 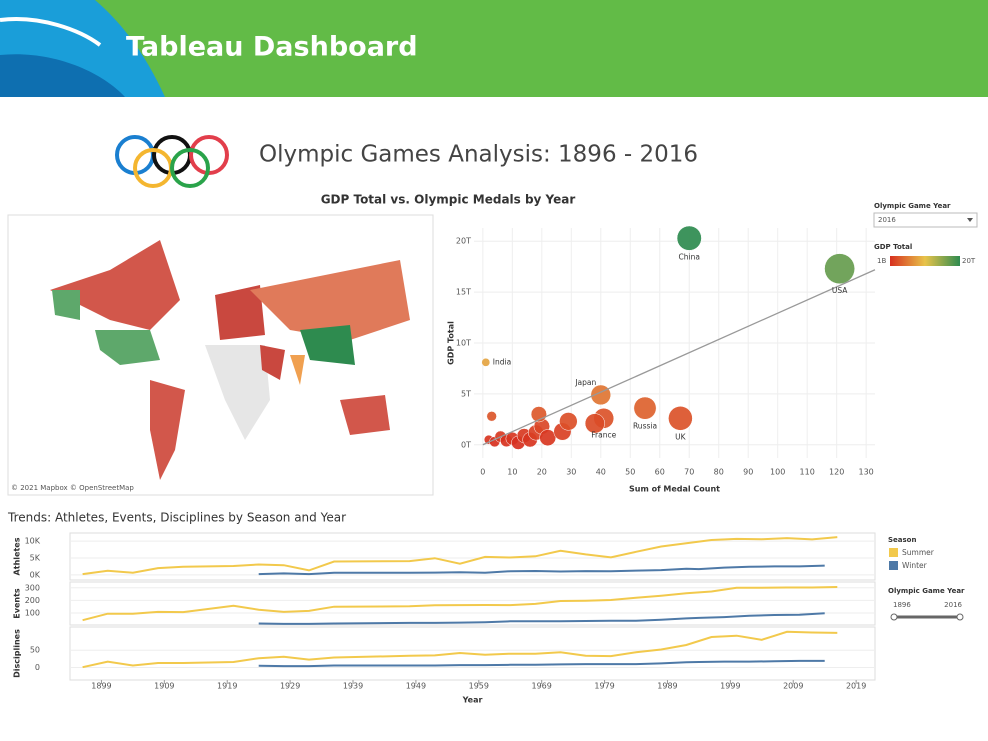 What do you see at coordinates (969, 261) in the screenshot?
I see `legend-label: 20T` at bounding box center [969, 261].